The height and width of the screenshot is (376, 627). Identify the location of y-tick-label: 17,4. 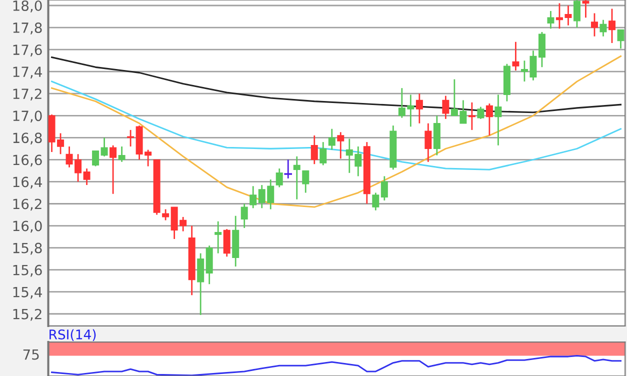
(27, 72).